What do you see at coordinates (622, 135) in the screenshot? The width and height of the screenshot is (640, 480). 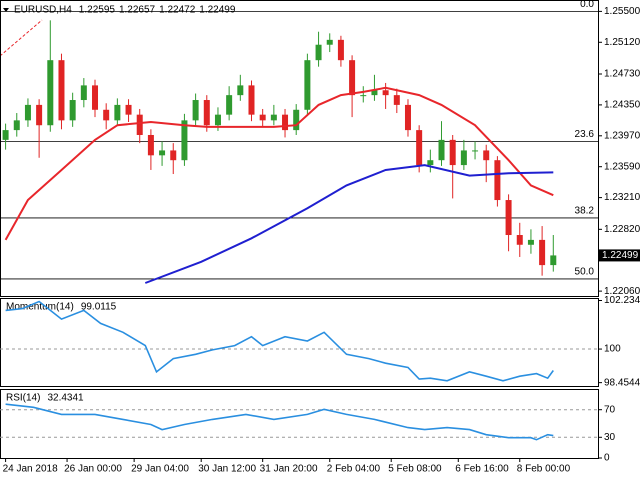 I see `y-tick-label: 1.23970` at bounding box center [622, 135].